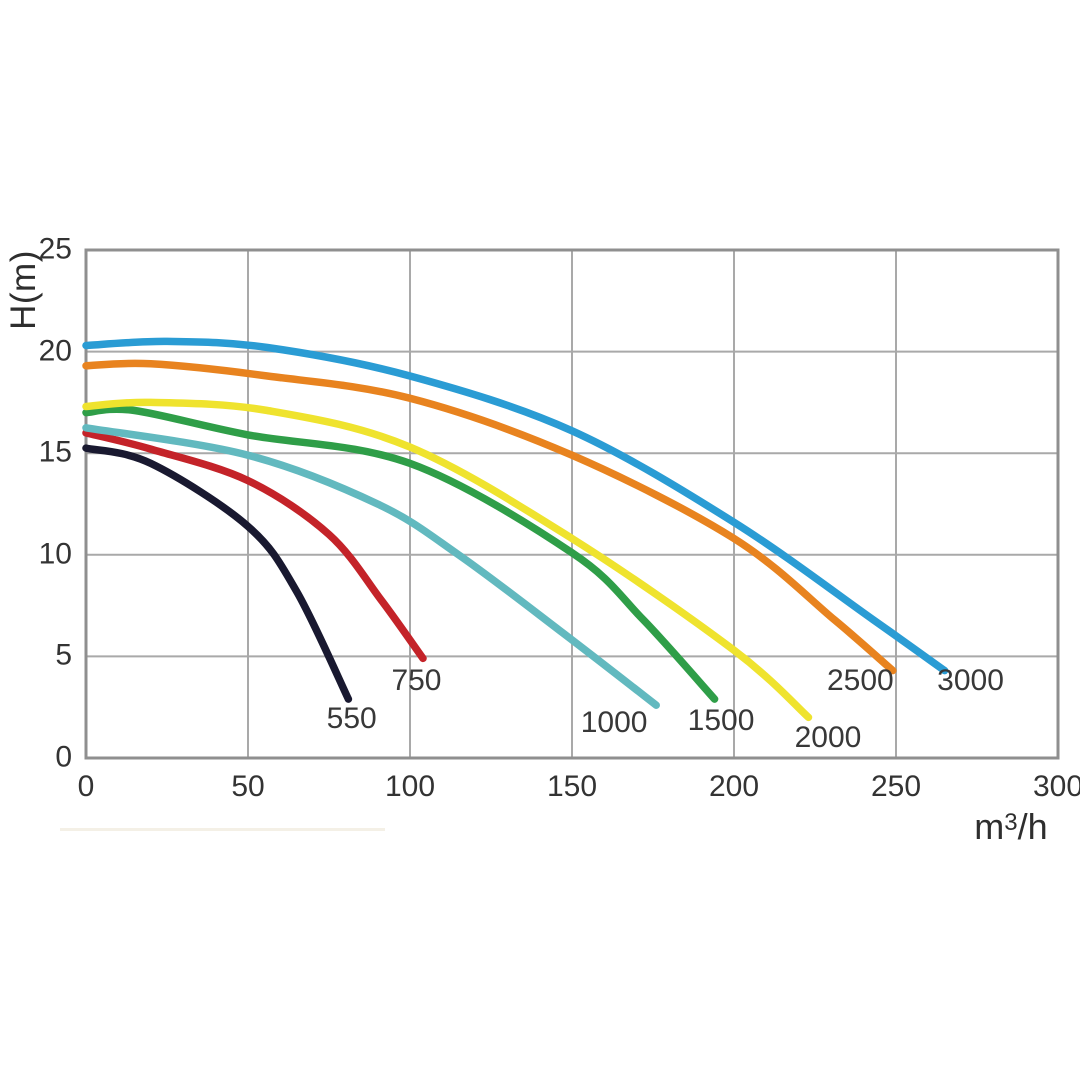 This screenshot has width=1080, height=1080. What do you see at coordinates (222, 829) in the screenshot?
I see `faint-smudge-artifact` at bounding box center [222, 829].